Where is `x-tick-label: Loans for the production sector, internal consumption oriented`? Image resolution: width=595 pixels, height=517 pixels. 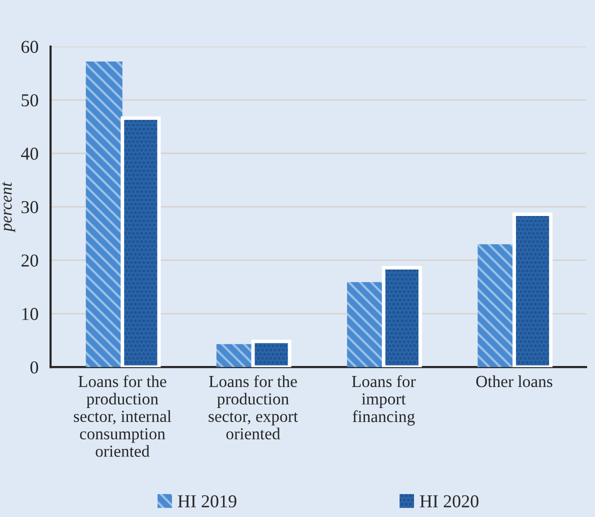 x-tick-label: Loans for the production sector, internal consumption oriented is located at coordinates (123, 416).